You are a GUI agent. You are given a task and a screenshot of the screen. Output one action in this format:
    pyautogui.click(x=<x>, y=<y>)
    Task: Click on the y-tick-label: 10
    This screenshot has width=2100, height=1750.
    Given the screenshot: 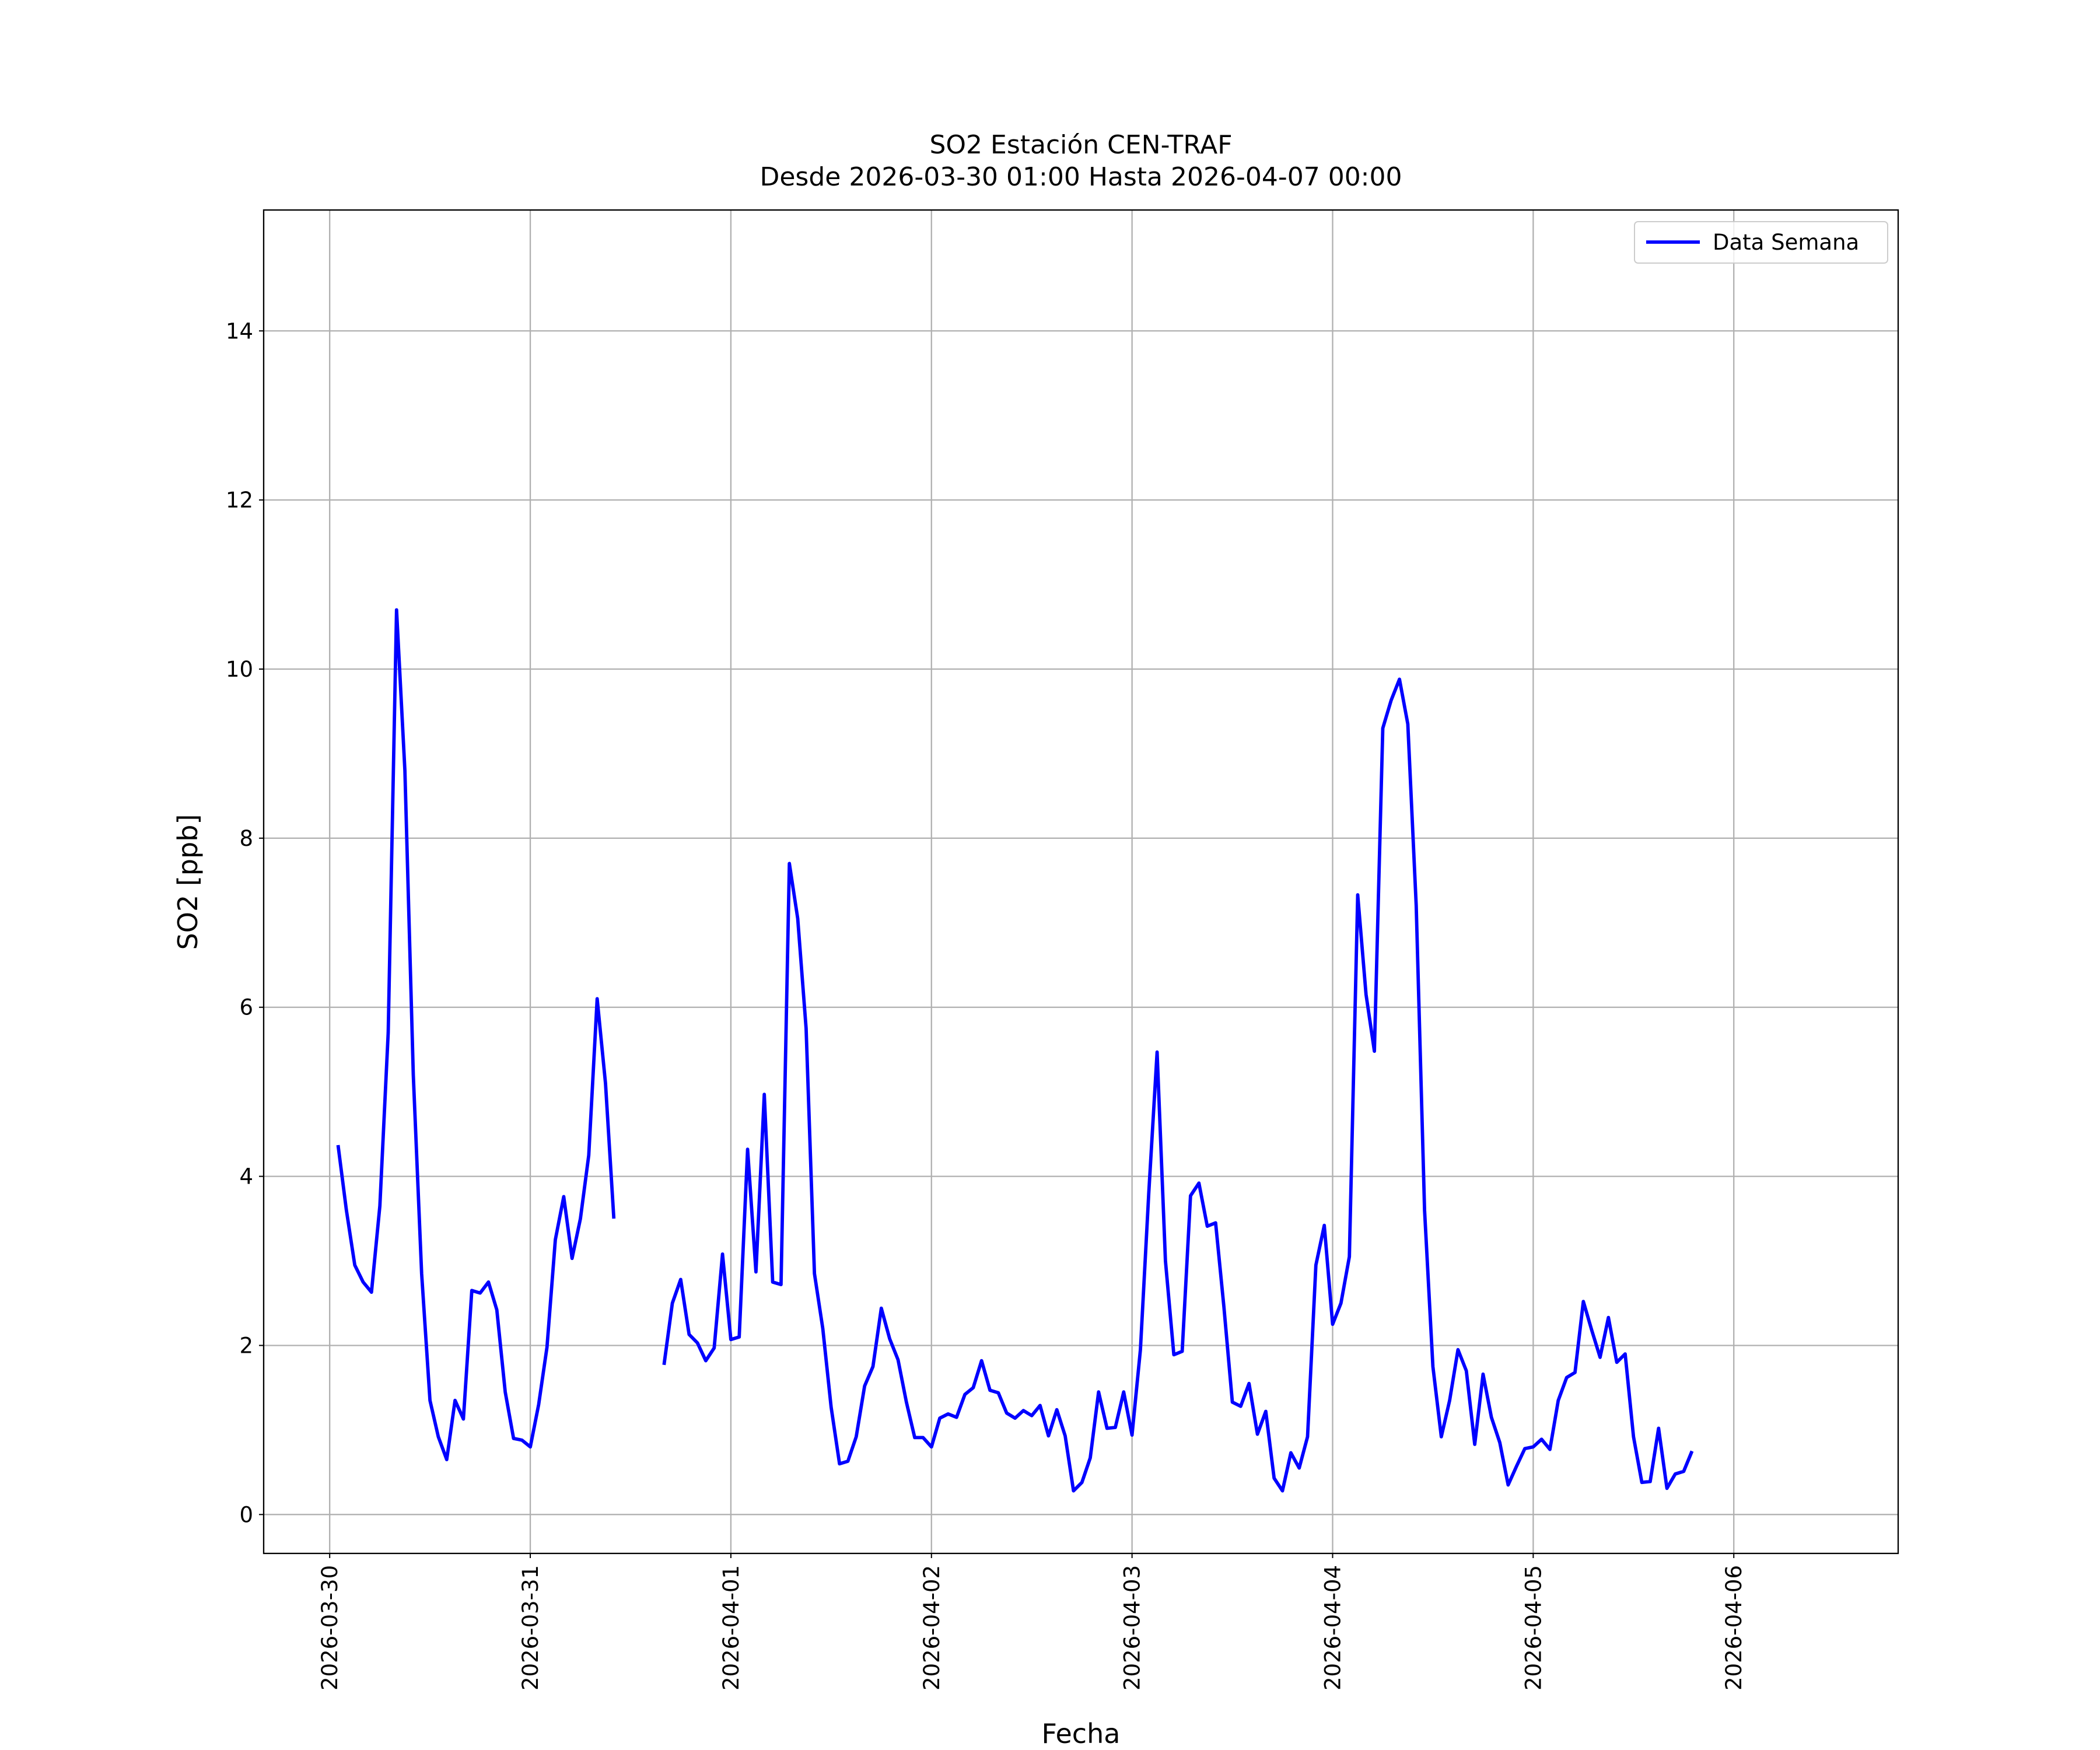 What is the action you would take?
    pyautogui.click(x=239, y=669)
    